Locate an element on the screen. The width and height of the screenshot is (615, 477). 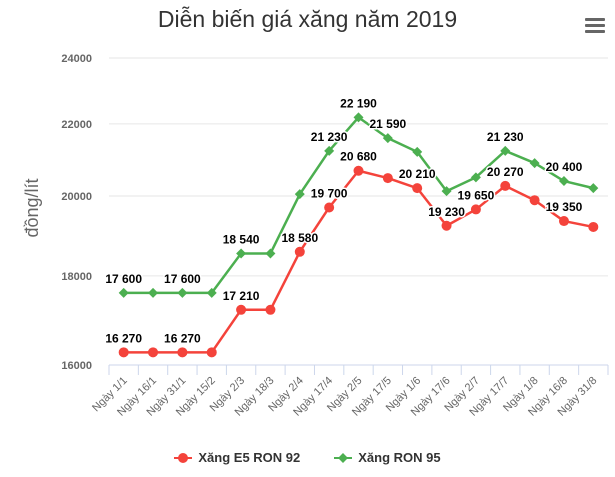
data-label: 22 190 is located at coordinates (358, 103).